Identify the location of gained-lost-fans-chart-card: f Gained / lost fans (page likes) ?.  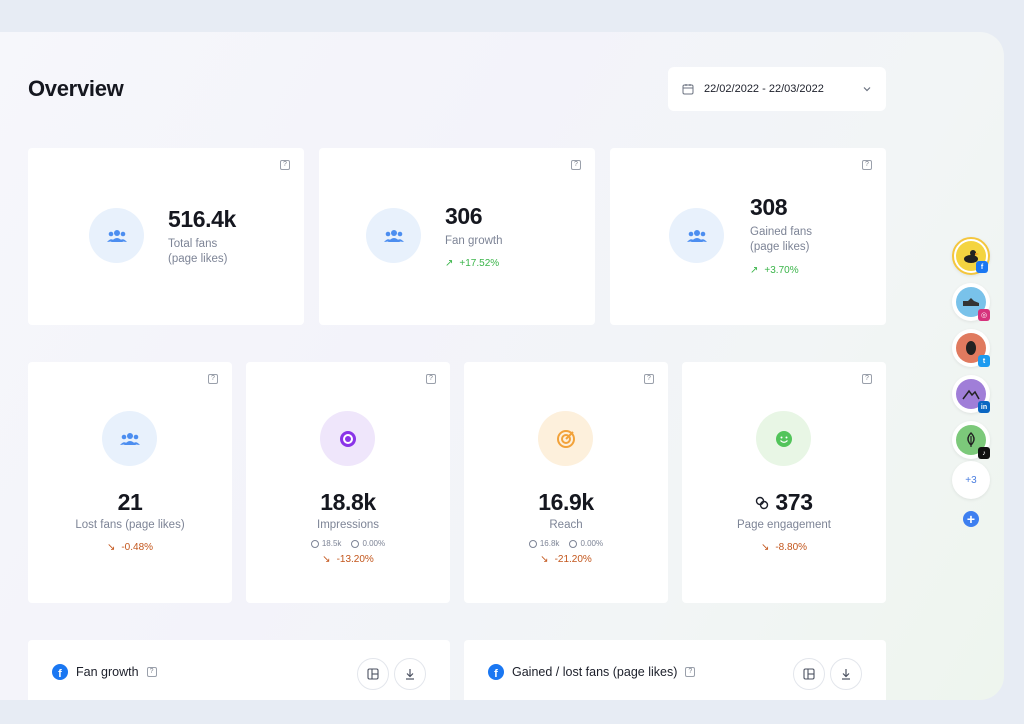
(675, 670).